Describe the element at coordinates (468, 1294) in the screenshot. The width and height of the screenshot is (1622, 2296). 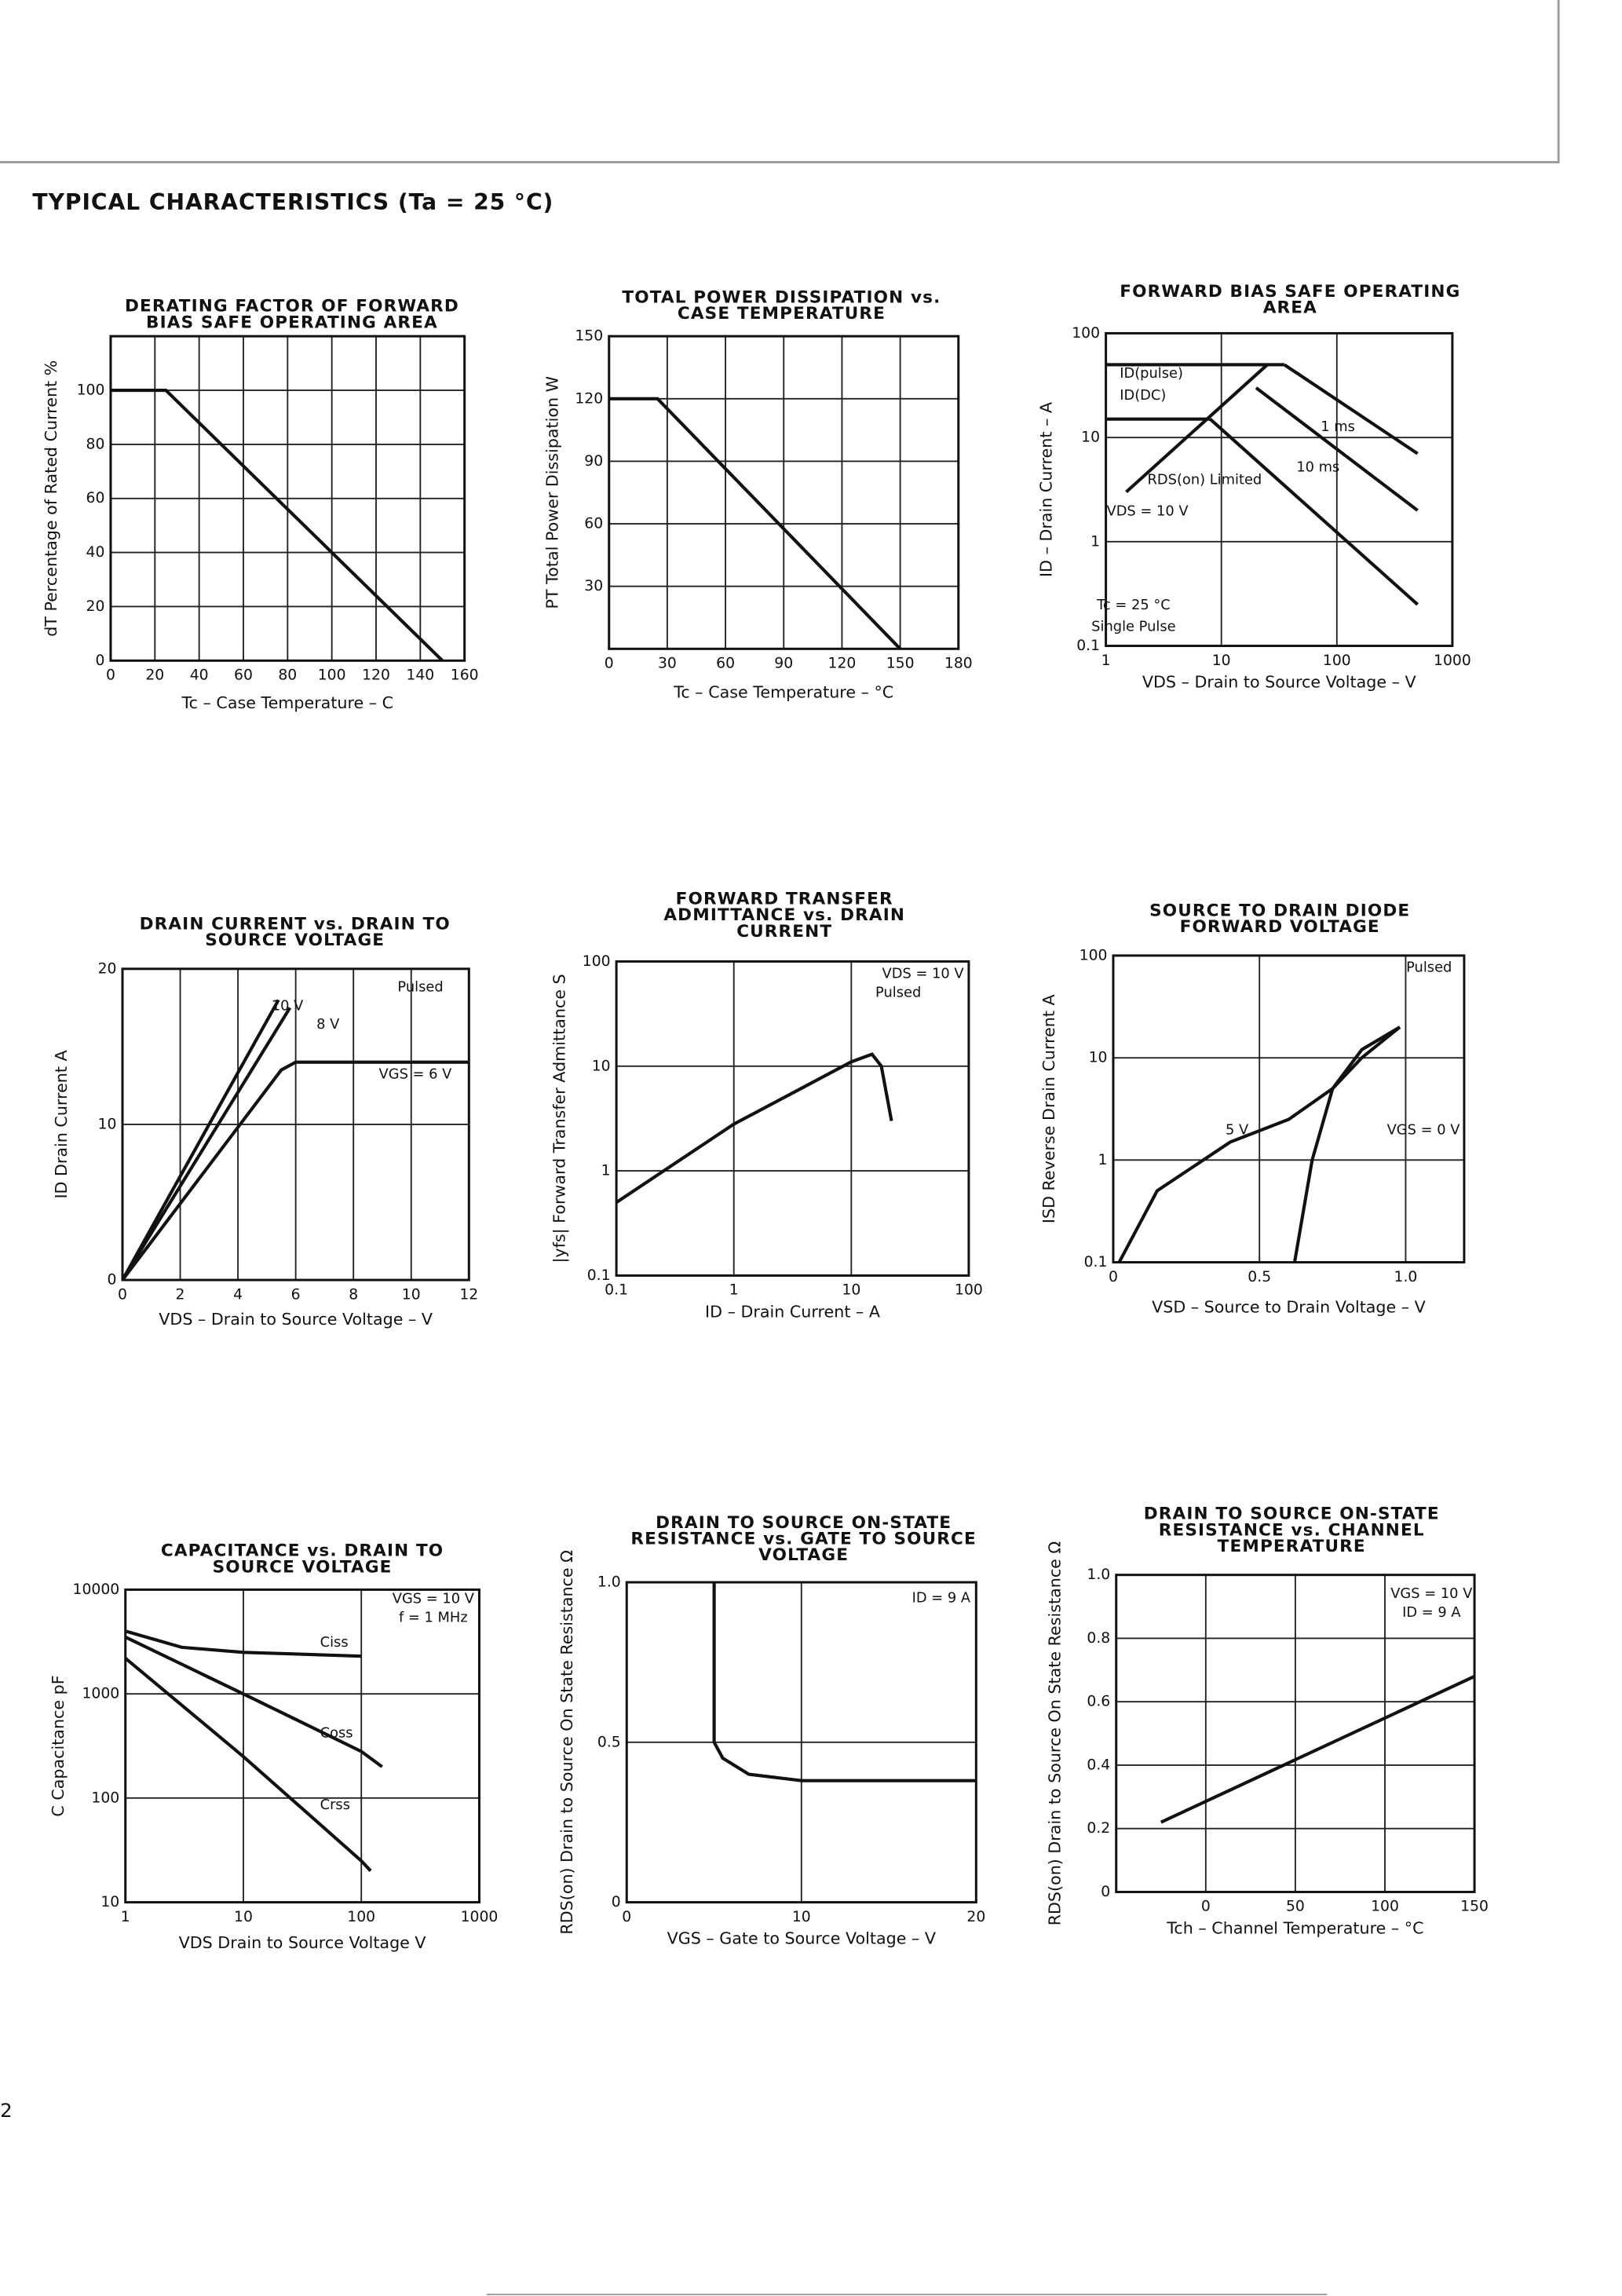
I see `x-tick-label: 12` at that location.